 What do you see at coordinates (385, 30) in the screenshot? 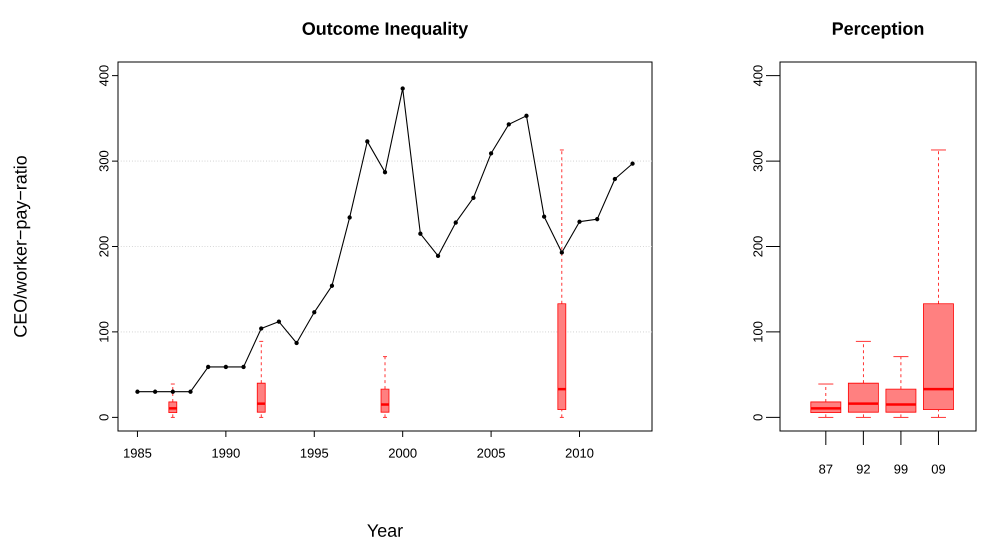
I see `chart-title: Outcome Inequality` at bounding box center [385, 30].